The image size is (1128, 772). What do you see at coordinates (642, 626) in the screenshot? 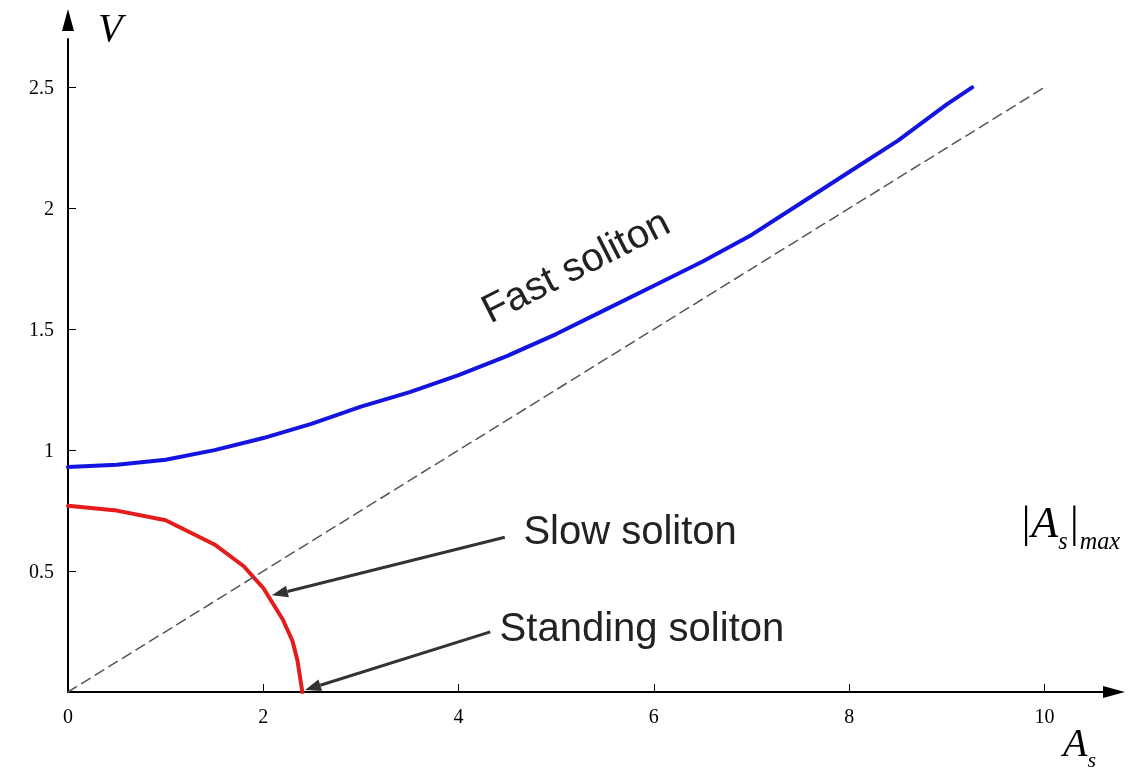
I see `annotation: Standing soliton` at bounding box center [642, 626].